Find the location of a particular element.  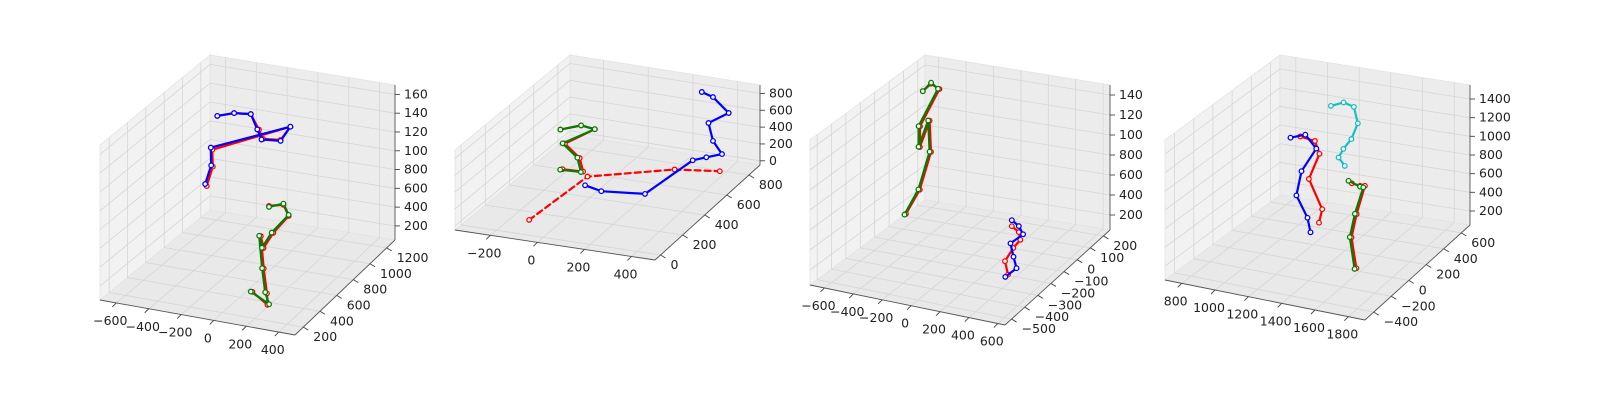

x-tick-label: 1800 is located at coordinates (1342, 334).